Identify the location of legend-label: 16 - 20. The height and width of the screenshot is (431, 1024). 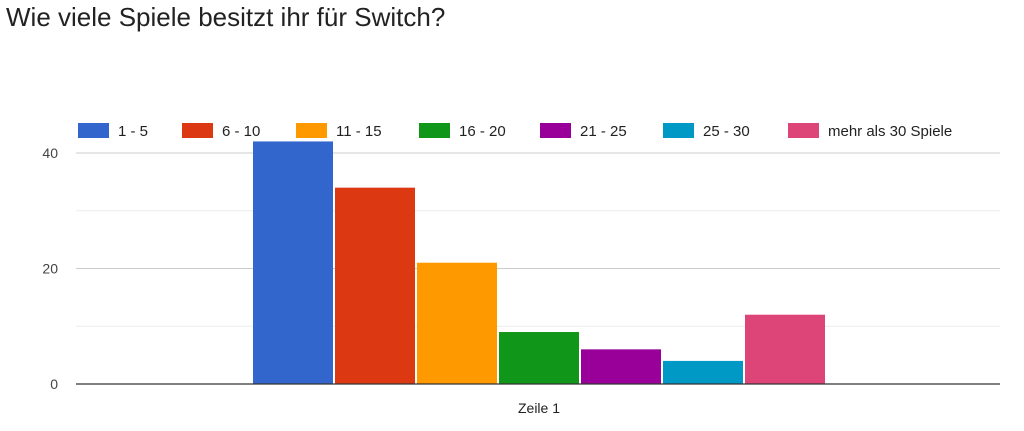
(482, 131).